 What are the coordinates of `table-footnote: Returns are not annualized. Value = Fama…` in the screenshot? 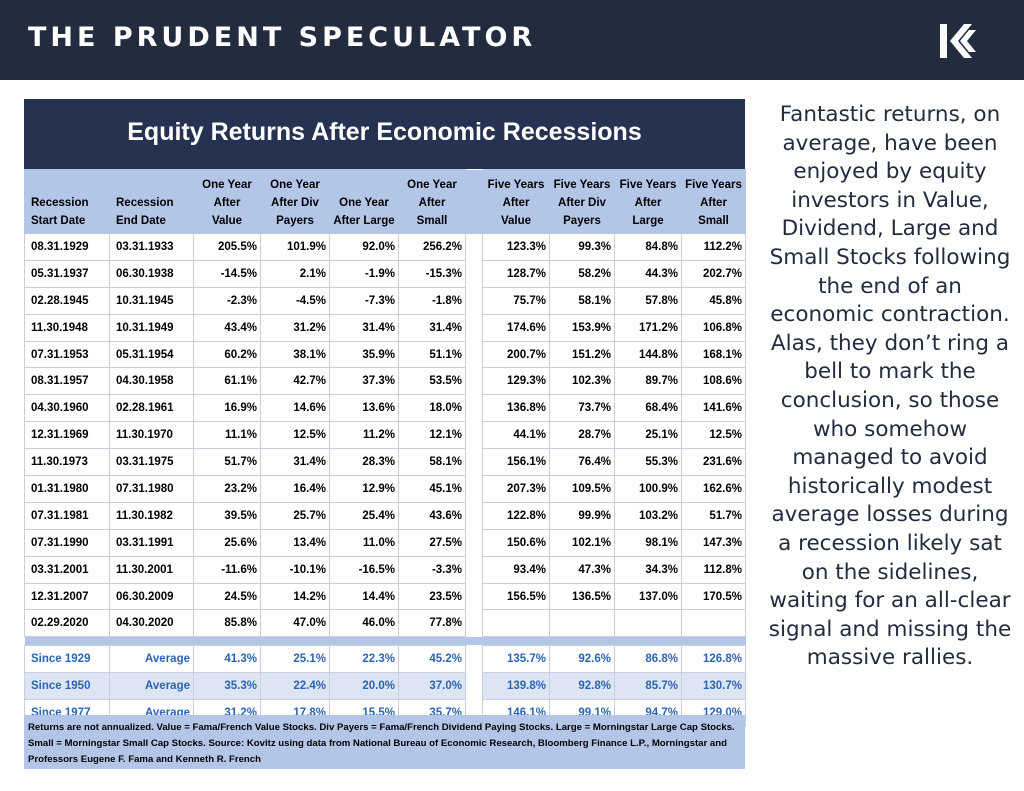 It's located at (384, 742).